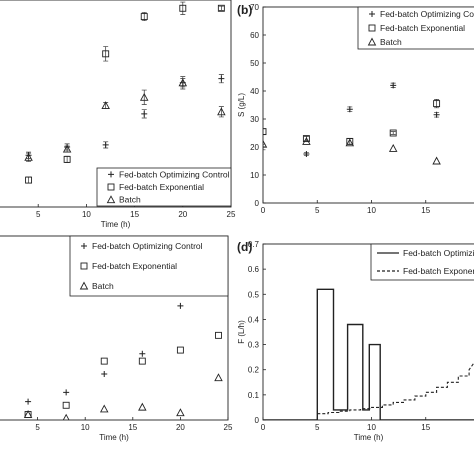 Image resolution: width=474 pixels, height=474 pixels. I want to click on x-axis-label: Time (h), so click(114, 437).